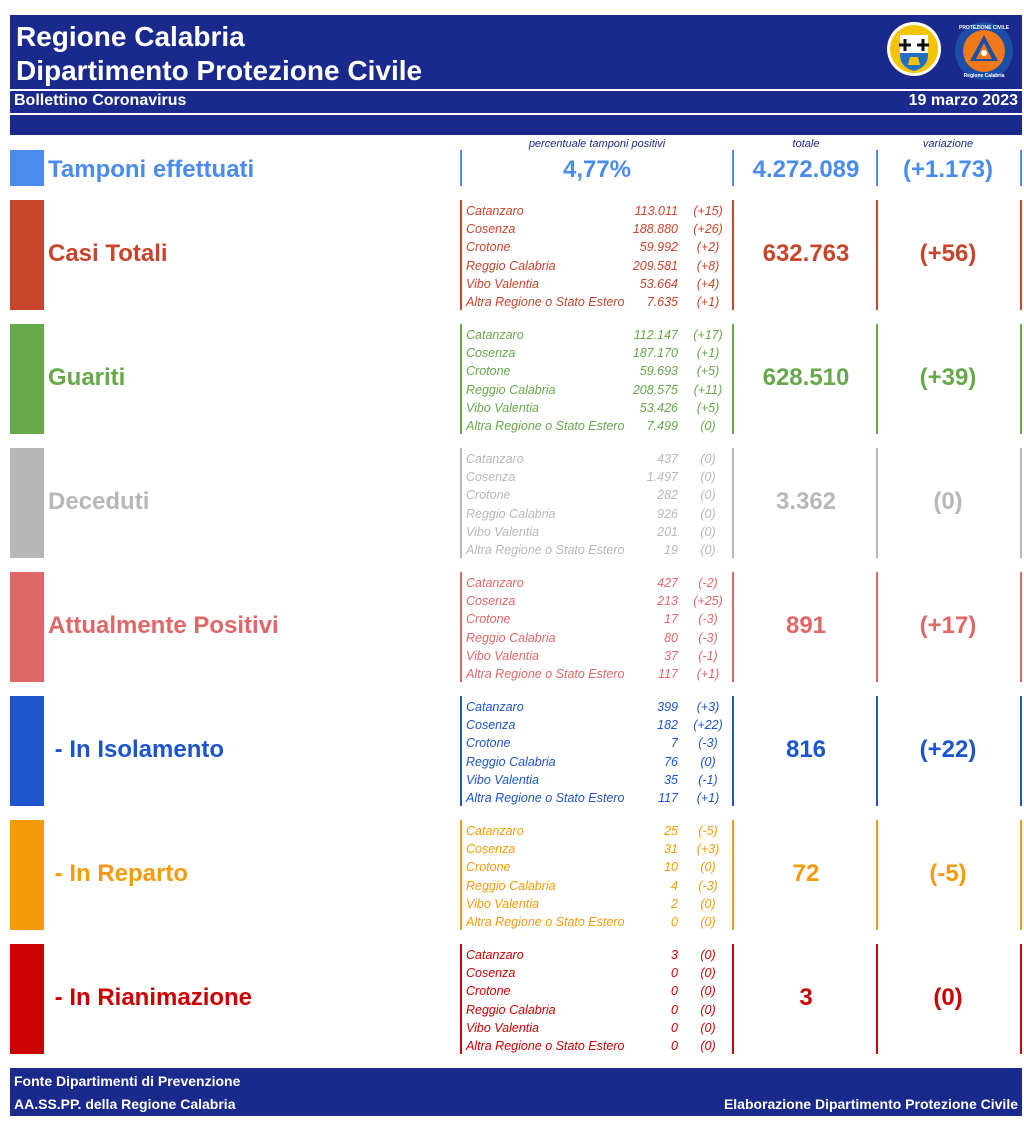 This screenshot has width=1024, height=1128. Describe the element at coordinates (948, 377) in the screenshot. I see `section-variation-value: (+39)` at that location.